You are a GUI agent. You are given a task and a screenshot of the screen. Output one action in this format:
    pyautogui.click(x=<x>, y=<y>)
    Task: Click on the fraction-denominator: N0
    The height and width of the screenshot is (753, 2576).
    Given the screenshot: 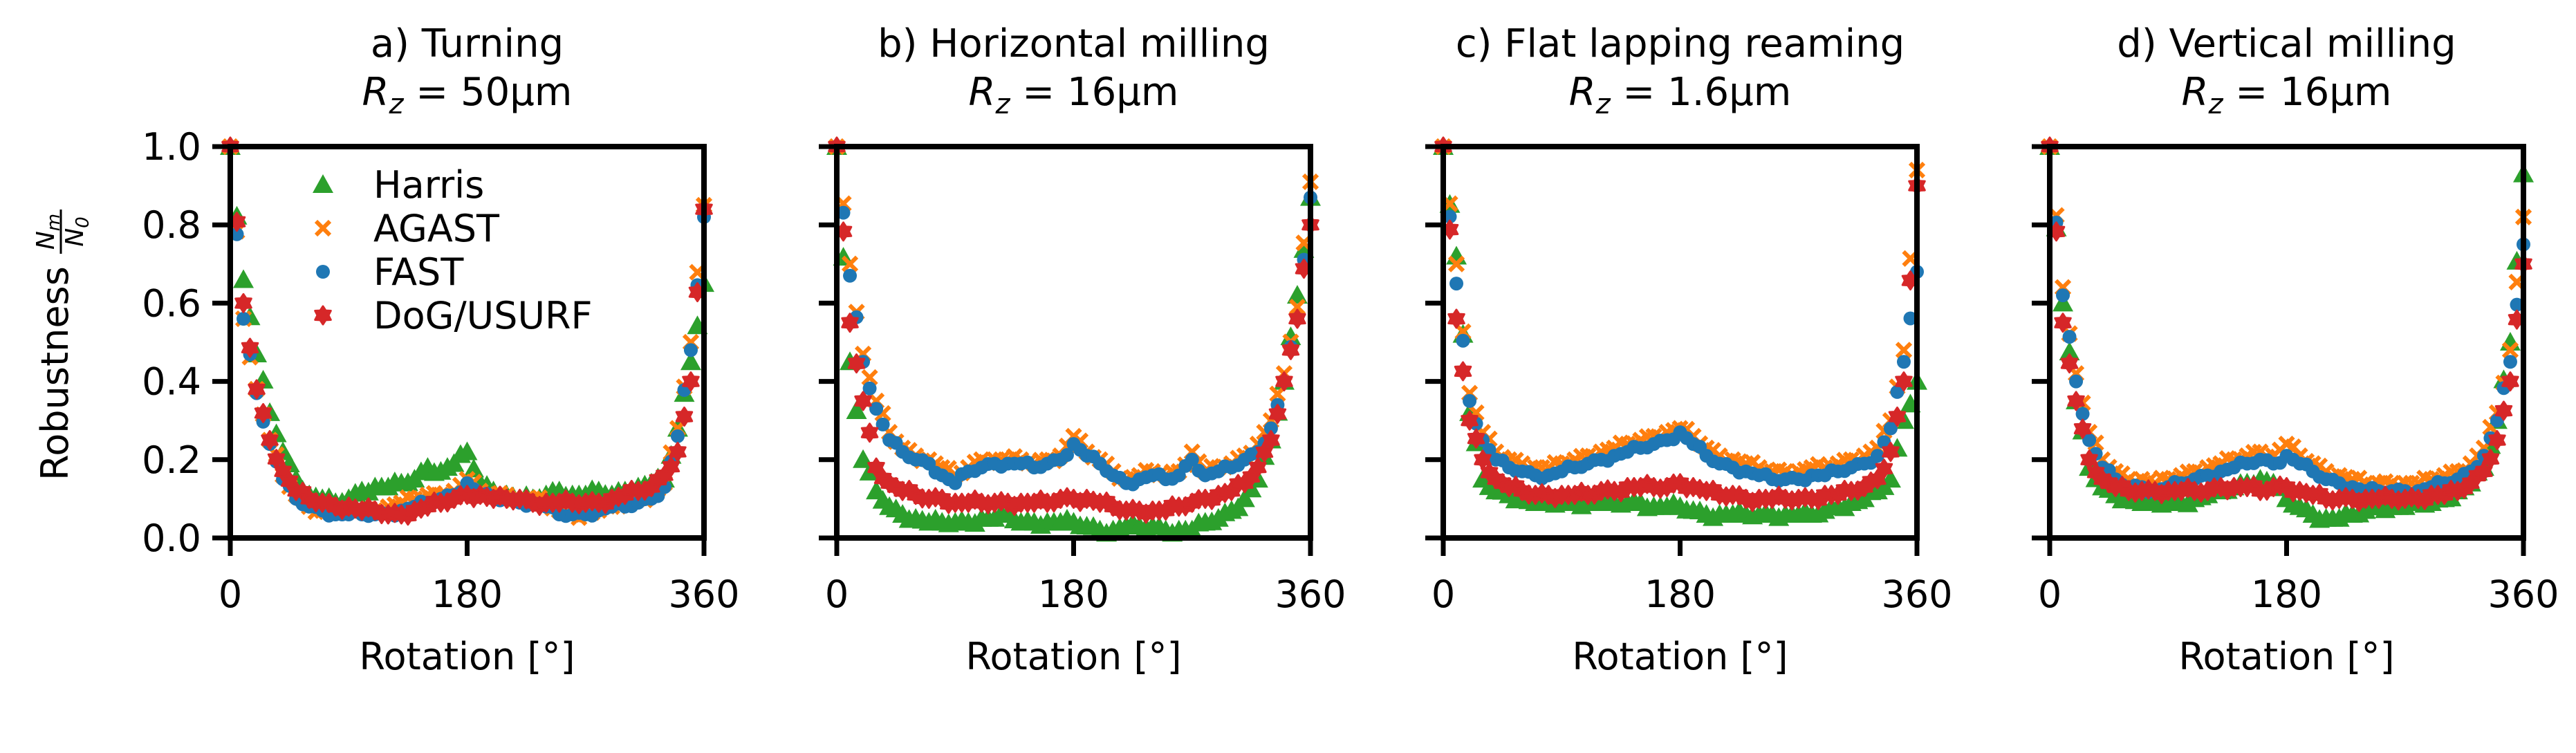 What is the action you would take?
    pyautogui.click(x=77, y=231)
    